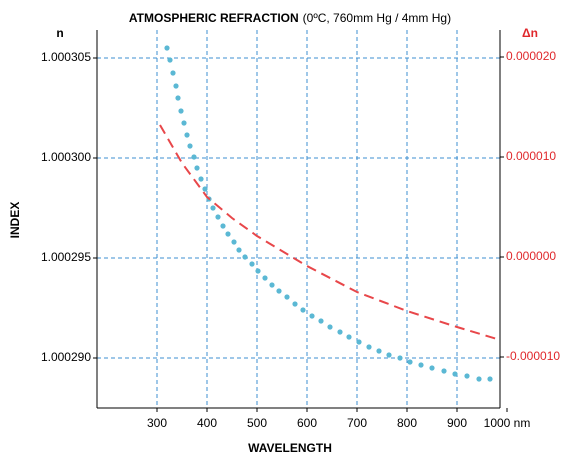  I want to click on x-tick-label: 1000 nm, so click(507, 423).